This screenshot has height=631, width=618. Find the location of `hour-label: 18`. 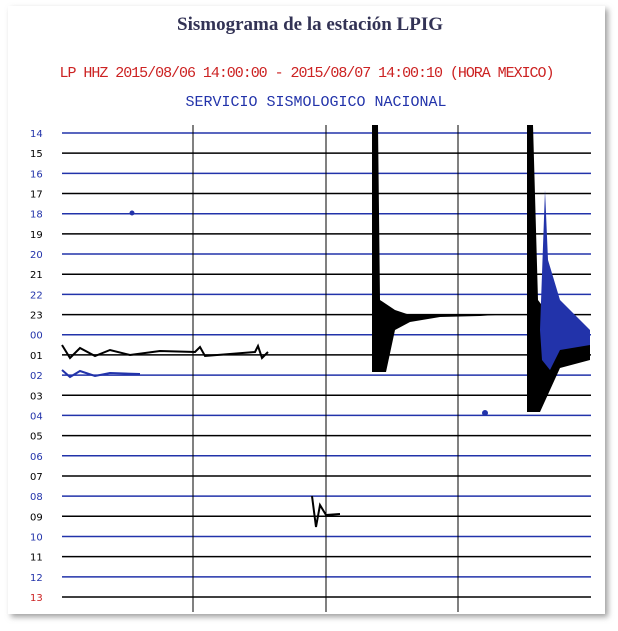

hour-label: 18 is located at coordinates (36, 215).